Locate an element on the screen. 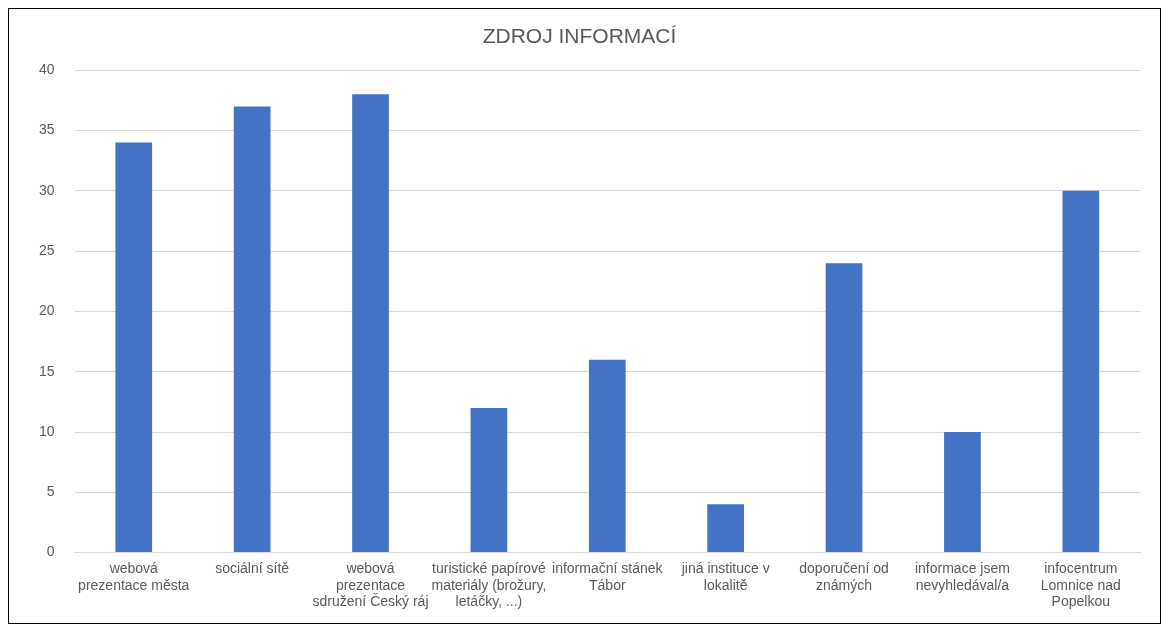  x-tick-label: informační stánek Tábor is located at coordinates (608, 576).